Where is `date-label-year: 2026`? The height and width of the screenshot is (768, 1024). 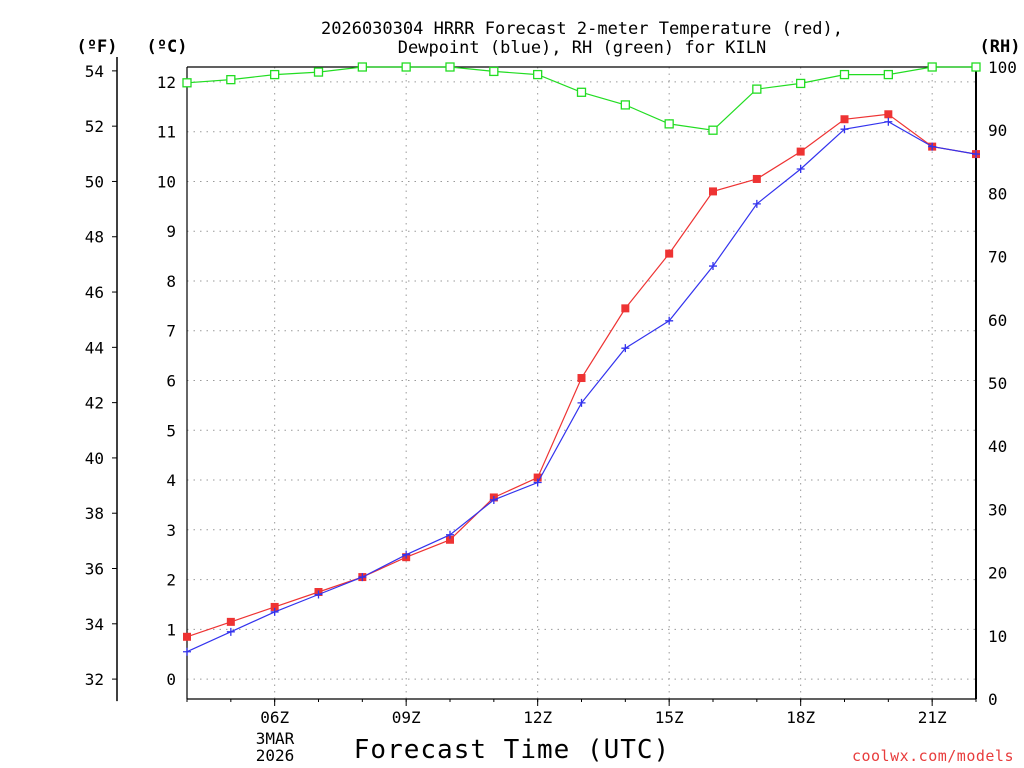
date-label-year: 2026 is located at coordinates (275, 755).